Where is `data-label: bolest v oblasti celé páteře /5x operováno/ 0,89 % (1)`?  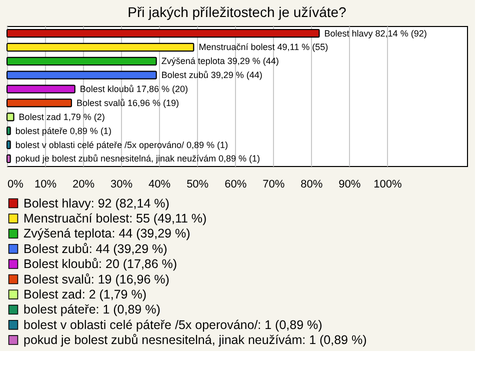
data-label: bolest v oblasti celé páteře /5x operováno/ 0,89 % (1) is located at coordinates (121, 145).